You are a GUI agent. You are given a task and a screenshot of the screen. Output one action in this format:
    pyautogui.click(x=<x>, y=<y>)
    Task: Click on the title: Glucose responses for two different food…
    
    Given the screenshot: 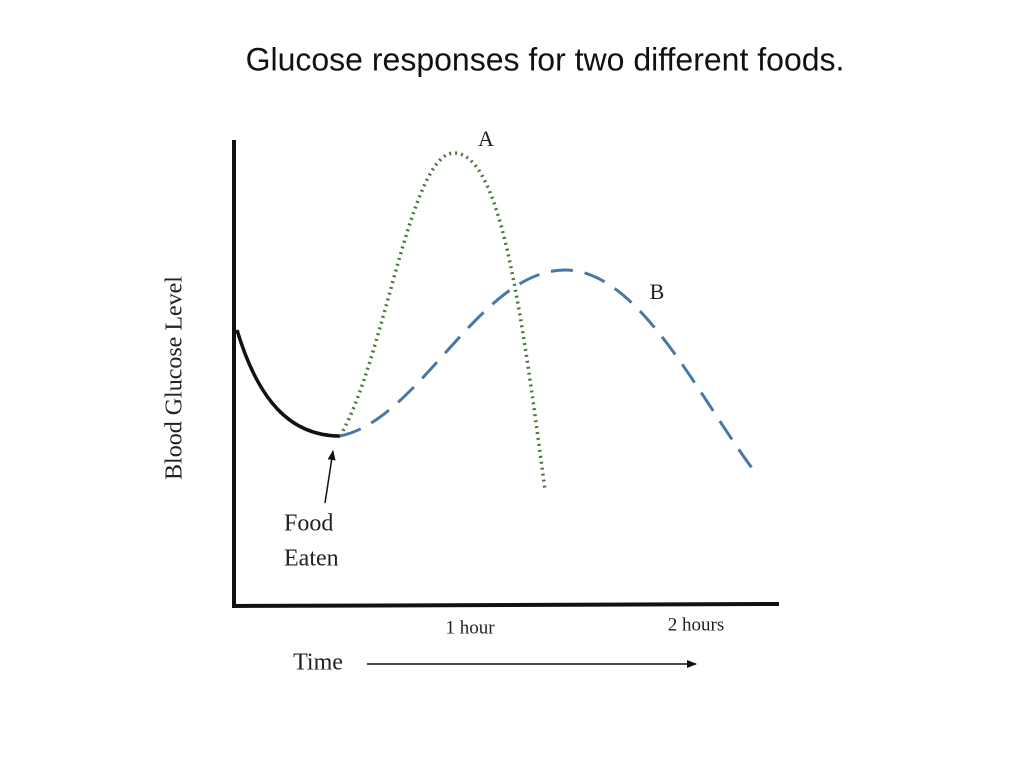 What is the action you would take?
    pyautogui.click(x=545, y=59)
    